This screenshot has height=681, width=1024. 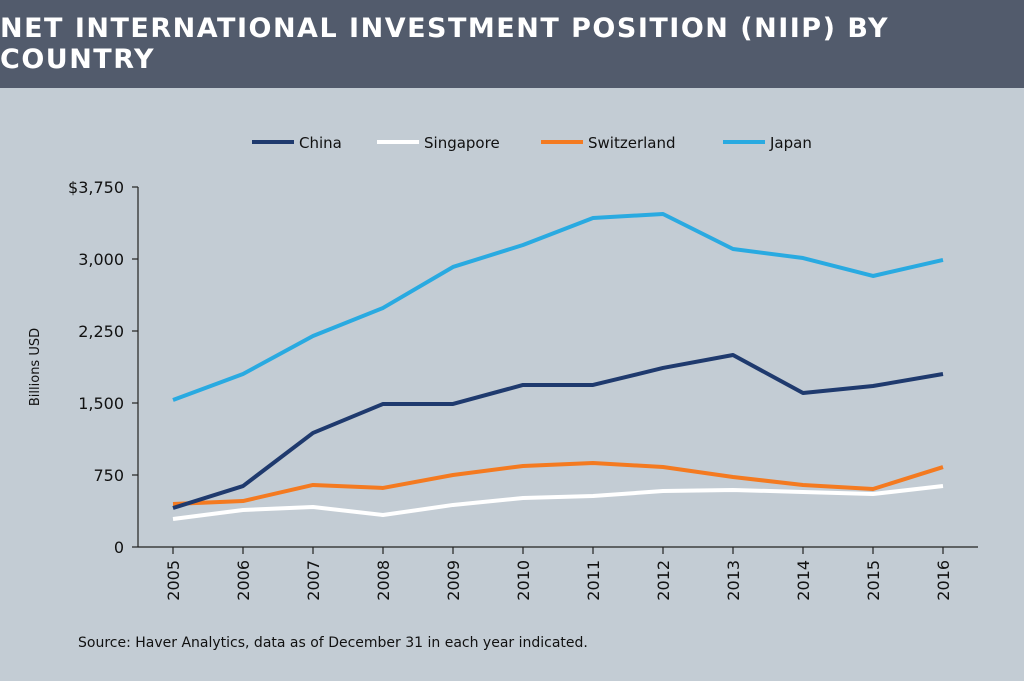 What do you see at coordinates (35, 367) in the screenshot?
I see `y-axis-label: Billions USD` at bounding box center [35, 367].